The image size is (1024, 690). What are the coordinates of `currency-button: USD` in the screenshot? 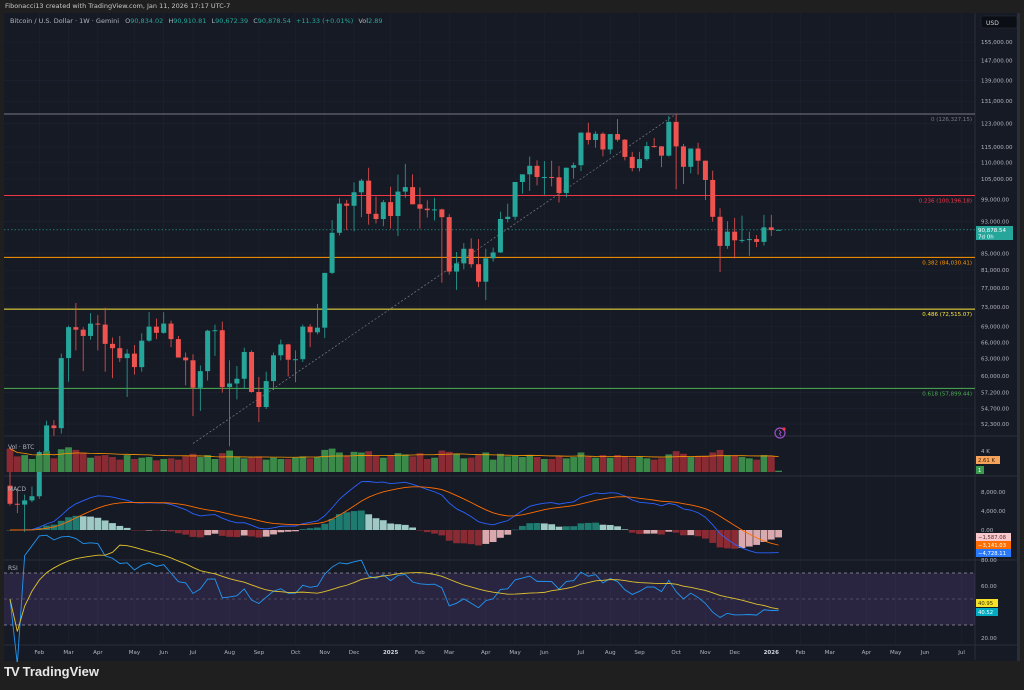 It's located at (999, 22).